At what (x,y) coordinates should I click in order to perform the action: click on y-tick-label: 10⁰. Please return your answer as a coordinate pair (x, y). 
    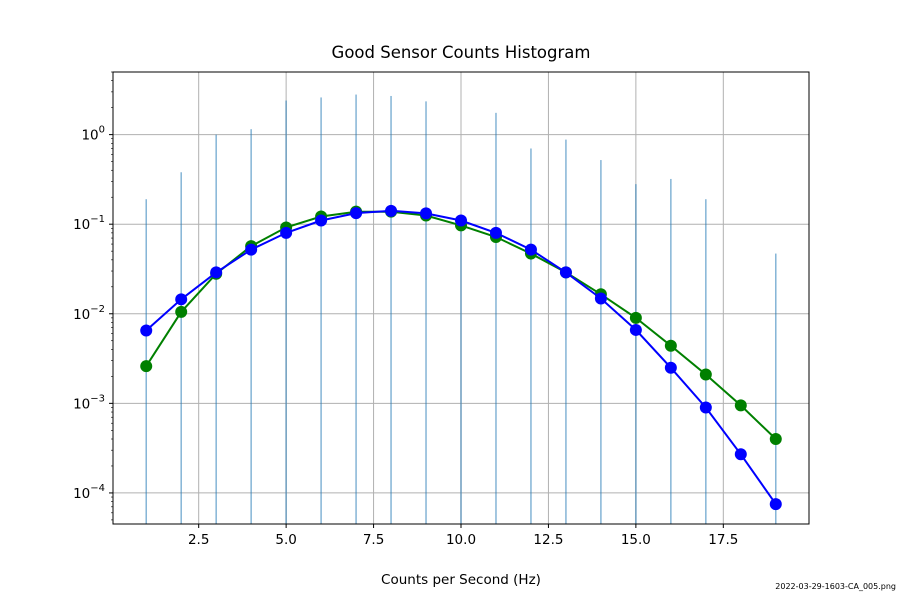
    Looking at the image, I should click on (93, 134).